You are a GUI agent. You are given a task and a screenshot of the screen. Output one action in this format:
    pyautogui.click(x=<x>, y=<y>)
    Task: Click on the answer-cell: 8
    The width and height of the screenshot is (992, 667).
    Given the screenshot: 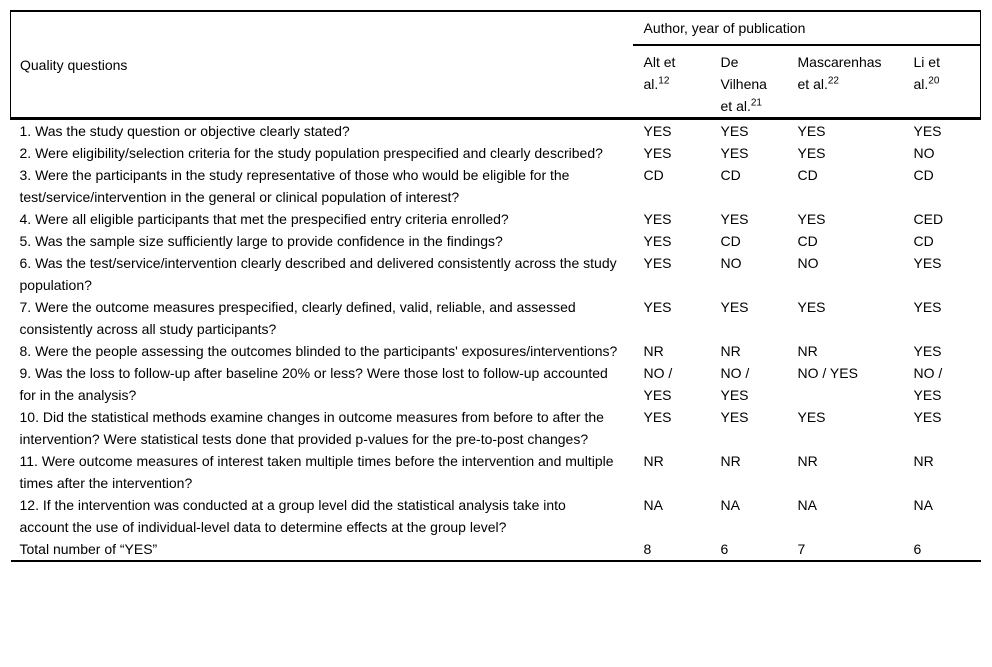 What is the action you would take?
    pyautogui.click(x=647, y=549)
    